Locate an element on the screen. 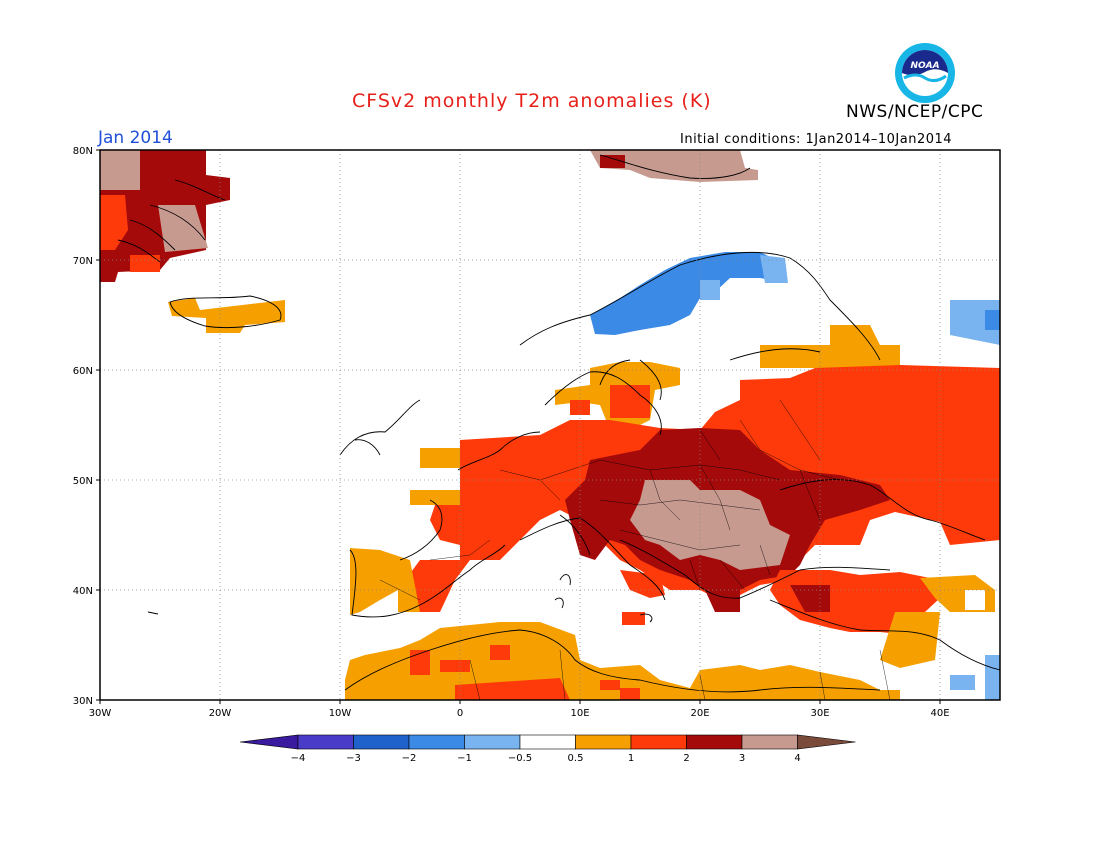 This screenshot has width=1100, height=850. lat-label-40n: 40N is located at coordinates (83, 591).